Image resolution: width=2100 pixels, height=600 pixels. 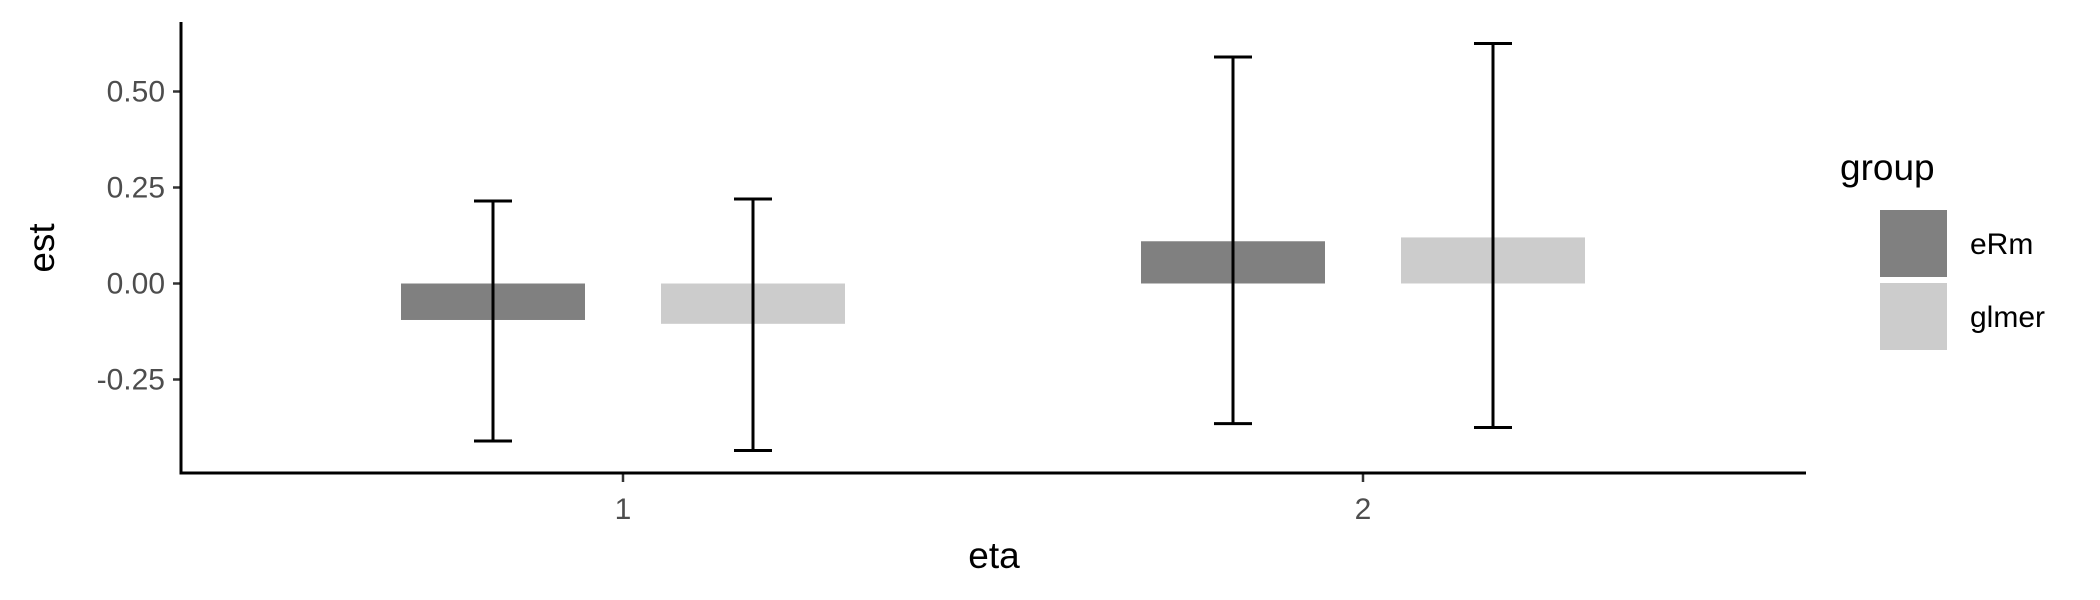 I want to click on legend-key-erm, so click(x=1913, y=243).